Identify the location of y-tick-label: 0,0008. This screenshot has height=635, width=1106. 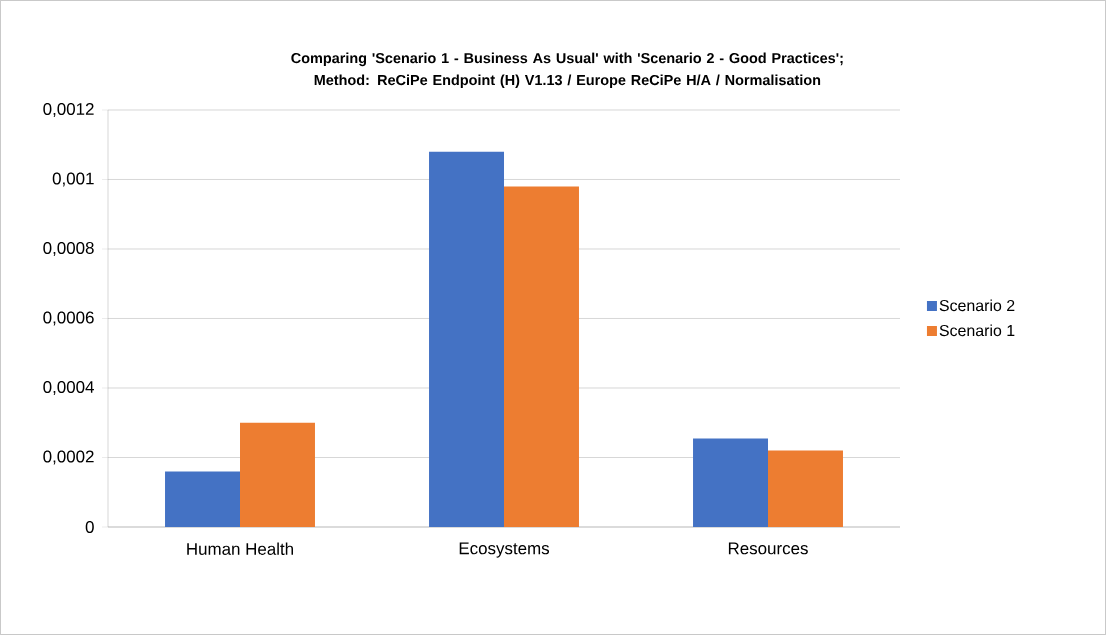
(68, 249).